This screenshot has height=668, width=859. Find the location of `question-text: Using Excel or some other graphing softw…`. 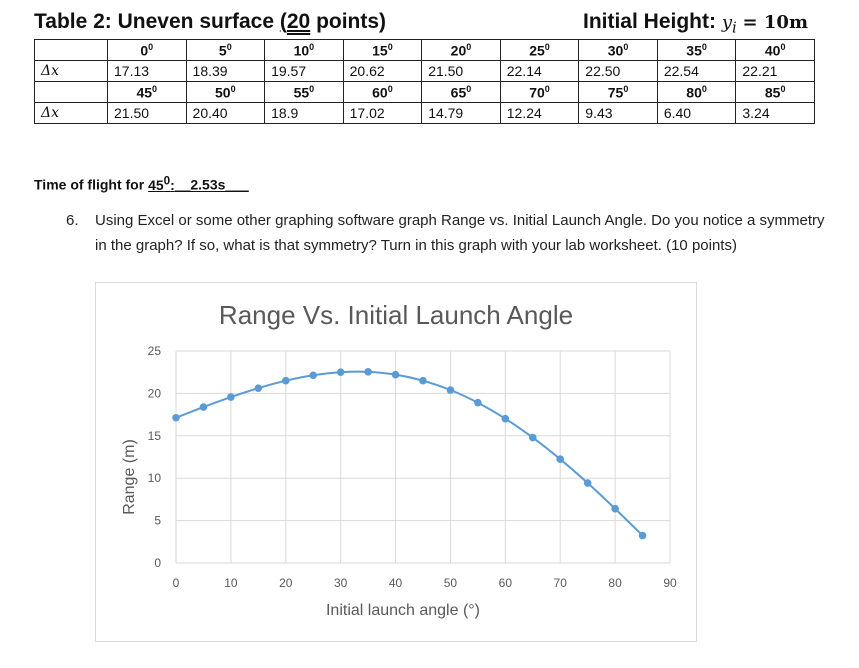

question-text: Using Excel or some other graphing softw… is located at coordinates (460, 233).